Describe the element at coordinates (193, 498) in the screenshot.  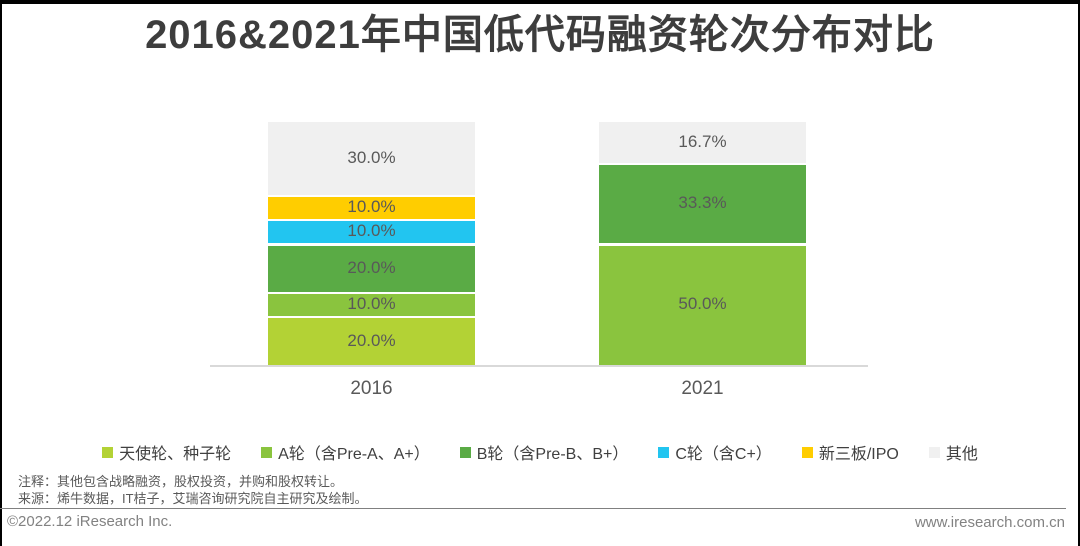
I see `footnote-source: 来源：烯牛数据，IT桔子，艾瑞咨询研究院自主研究及绘制。` at that location.